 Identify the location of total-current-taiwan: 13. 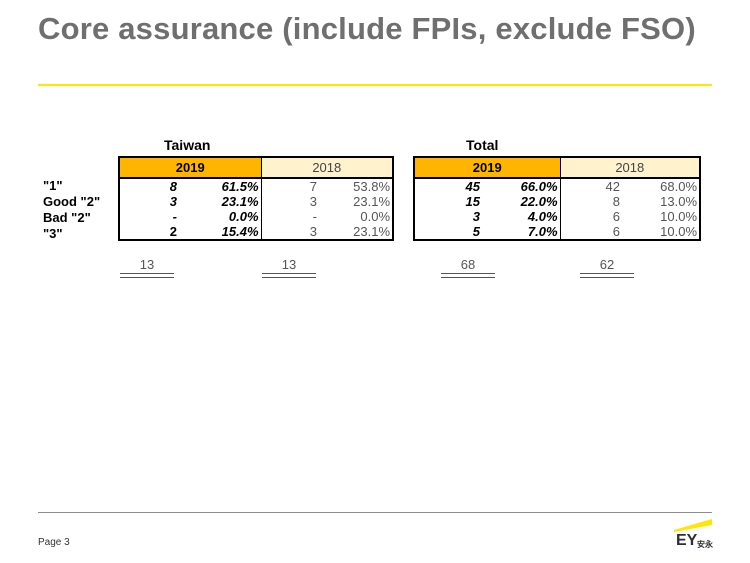
(147, 267).